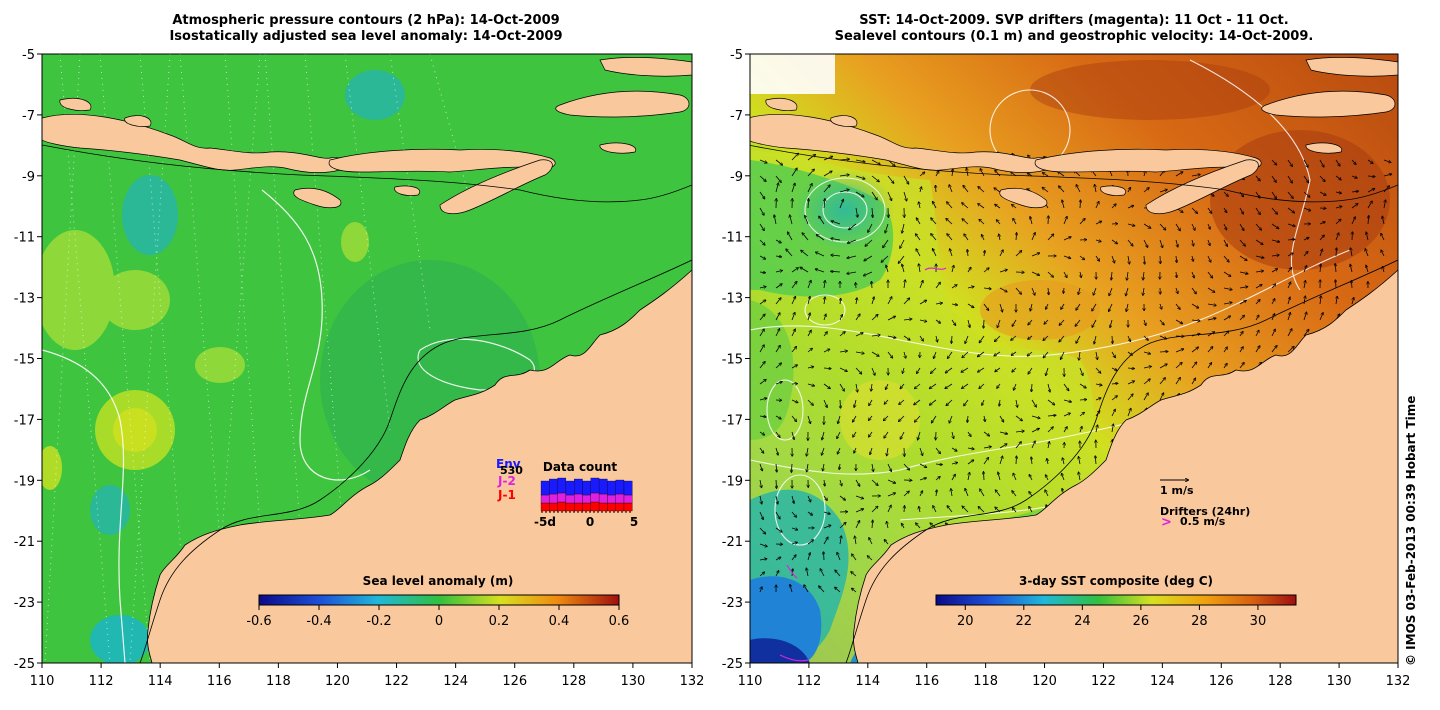 The height and width of the screenshot is (710, 1440). I want to click on data-count-bar-j1, so click(553, 507).